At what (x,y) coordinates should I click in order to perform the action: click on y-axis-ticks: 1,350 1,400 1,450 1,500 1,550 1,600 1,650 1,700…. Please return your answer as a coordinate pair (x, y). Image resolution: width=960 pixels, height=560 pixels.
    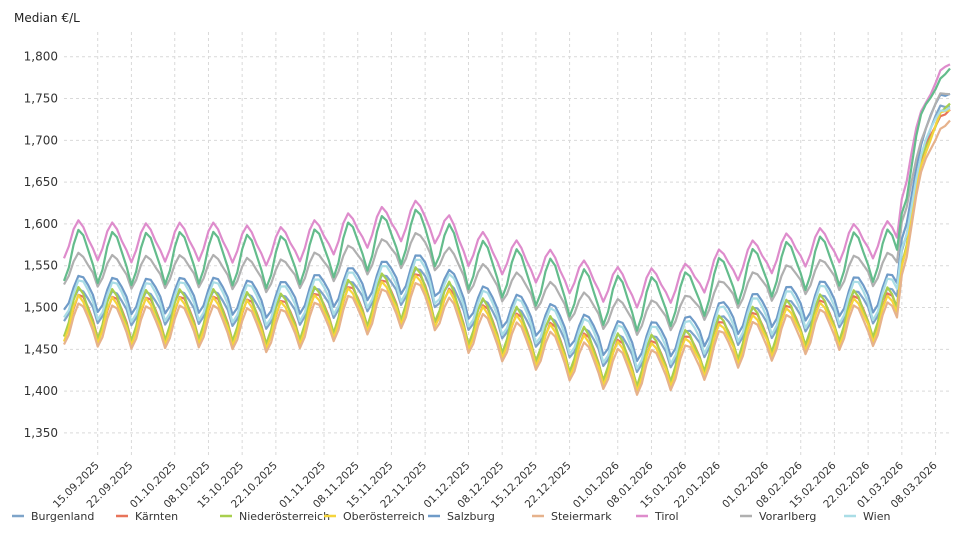
    Looking at the image, I should click on (41, 245).